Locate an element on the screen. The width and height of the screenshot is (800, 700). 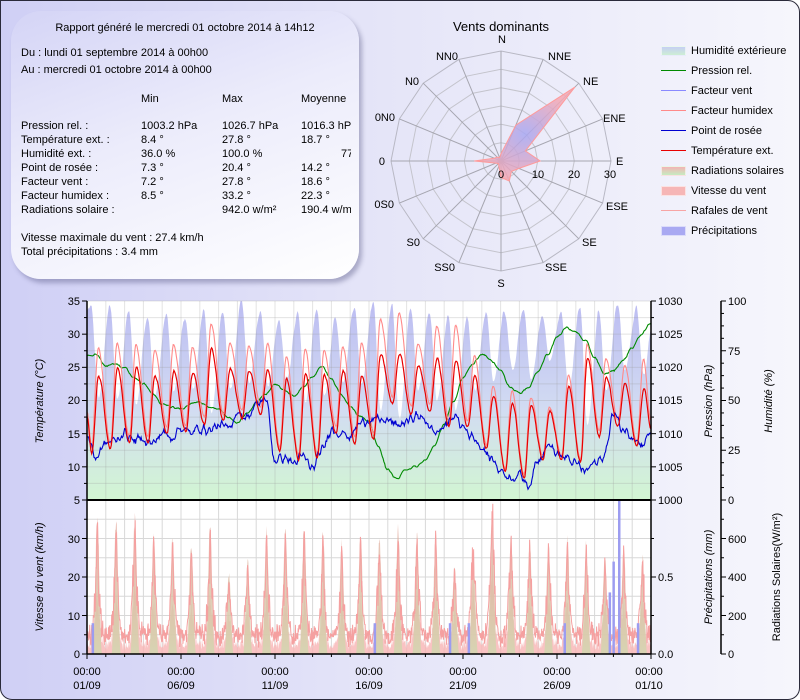
legend-item-pressure: Pression rel. is located at coordinates (730, 71).